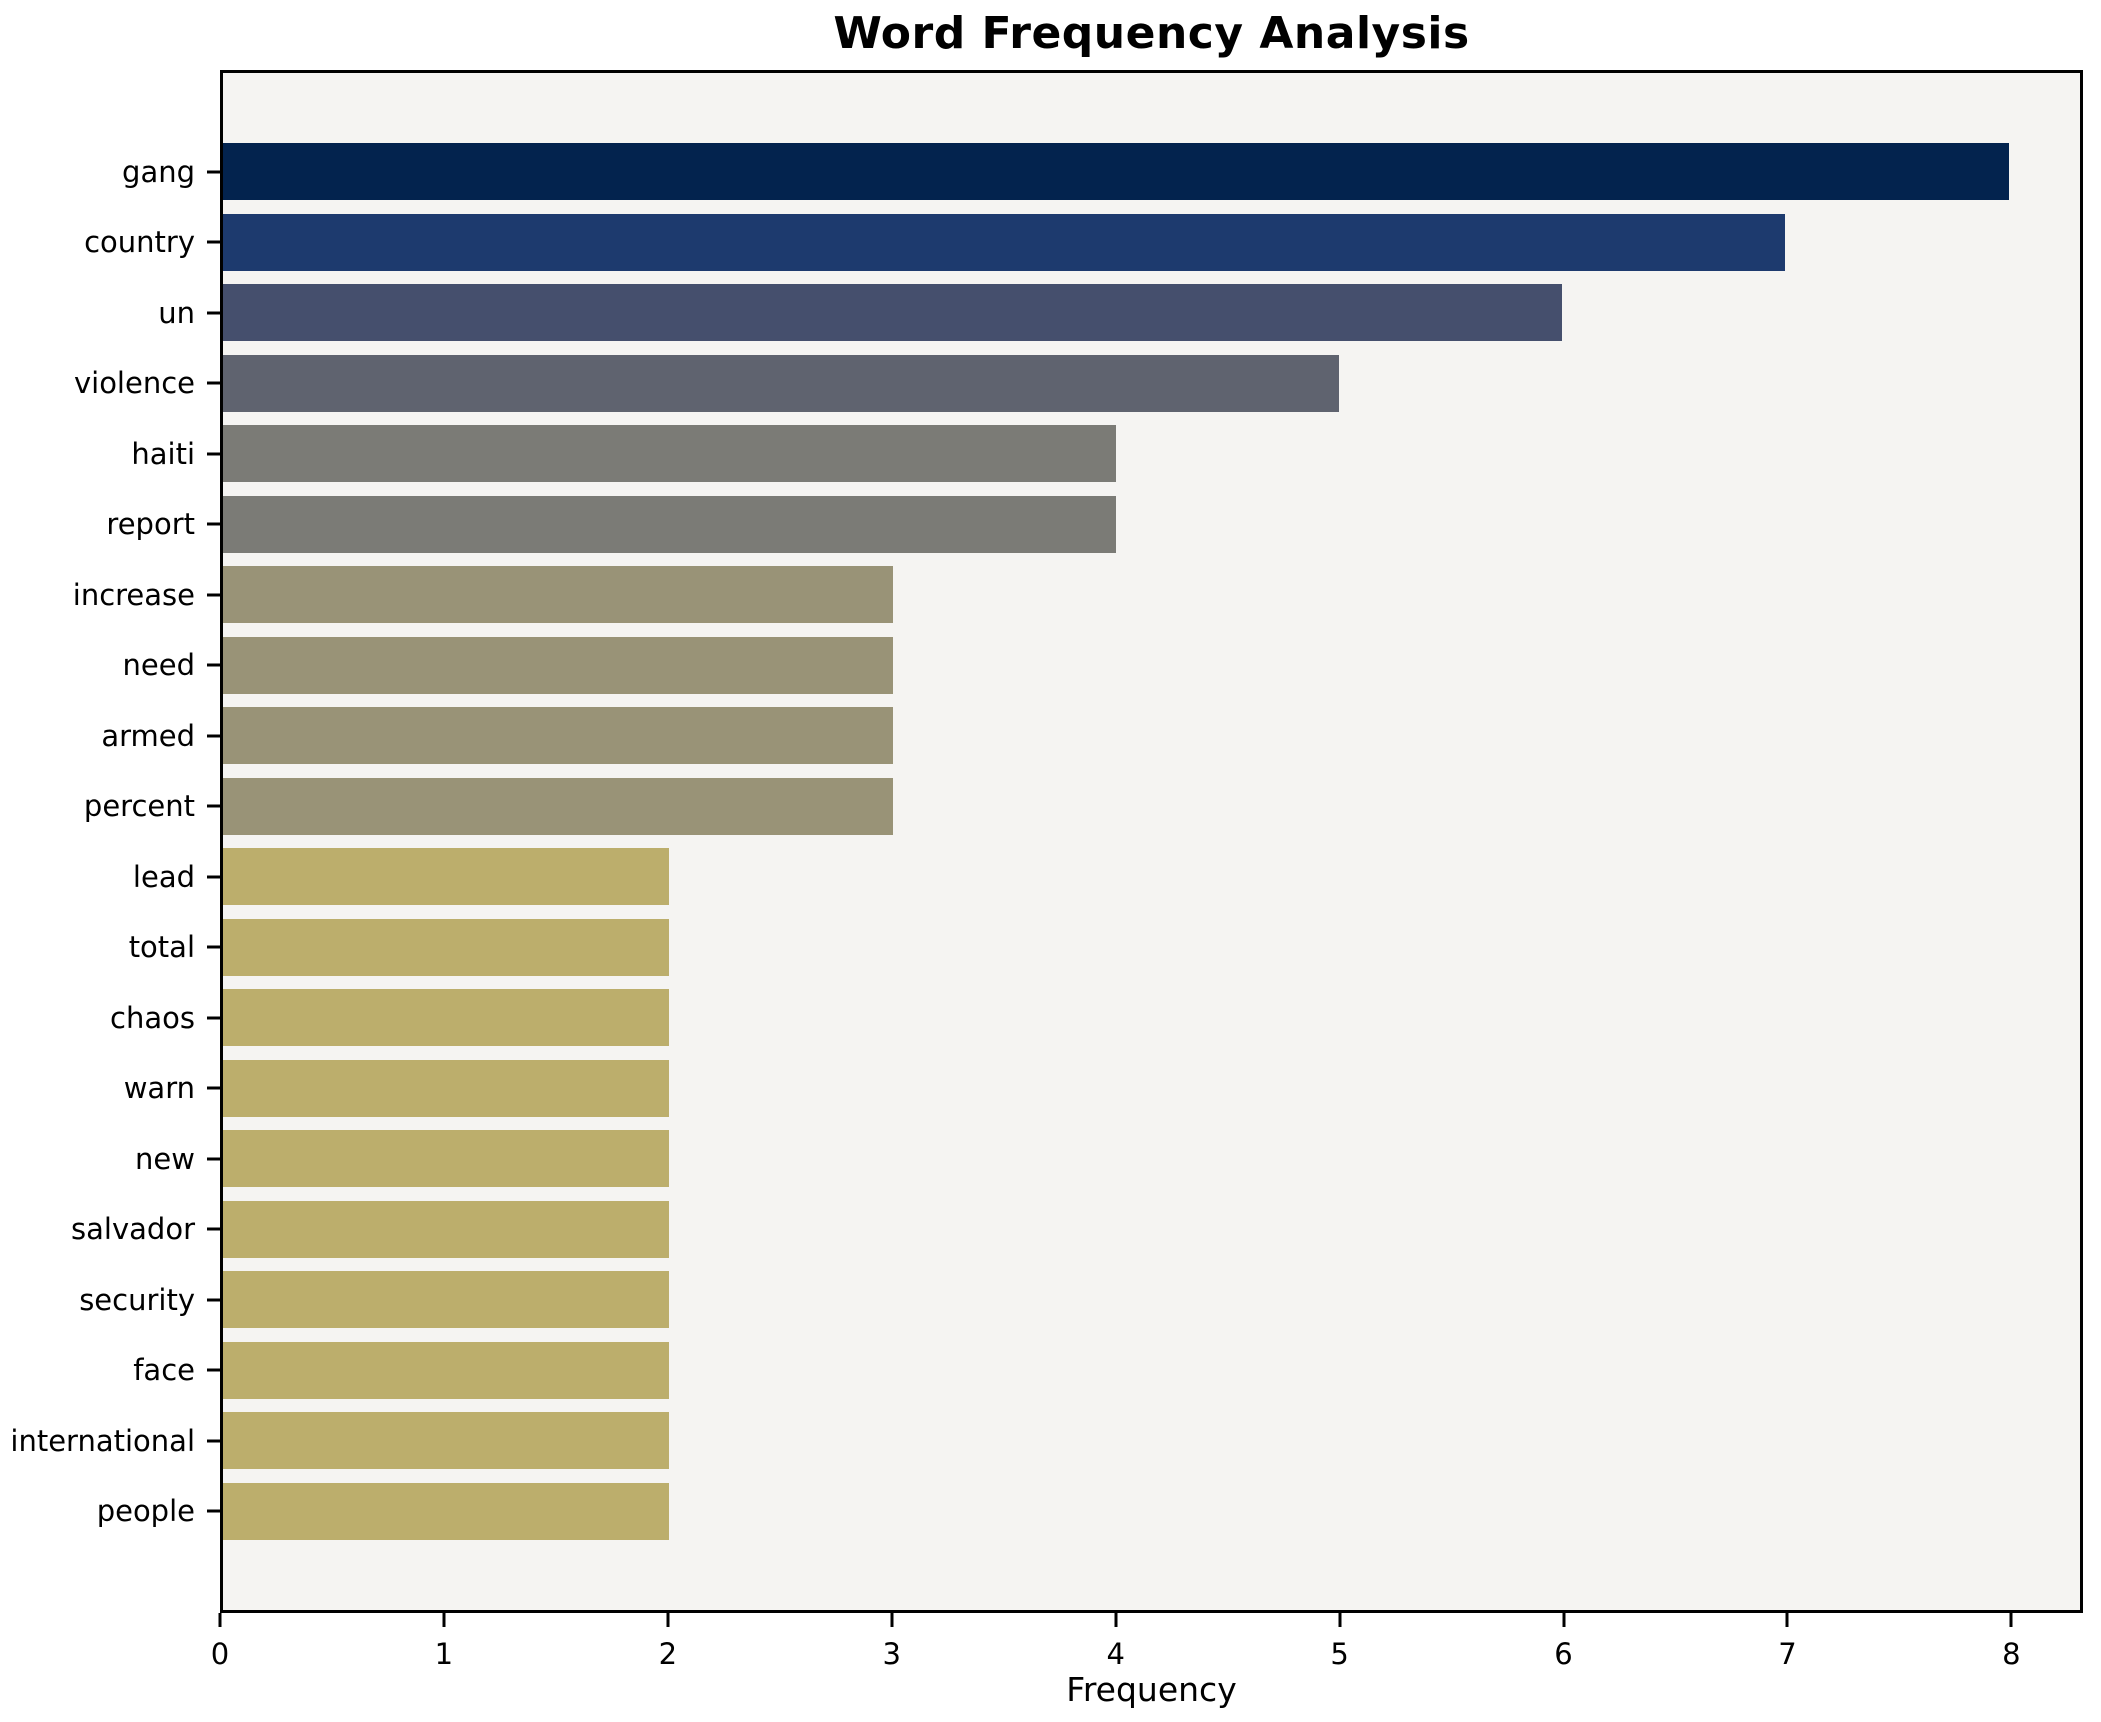 This screenshot has height=1722, width=2101. What do you see at coordinates (150, 524) in the screenshot?
I see `y-tick-label: report` at bounding box center [150, 524].